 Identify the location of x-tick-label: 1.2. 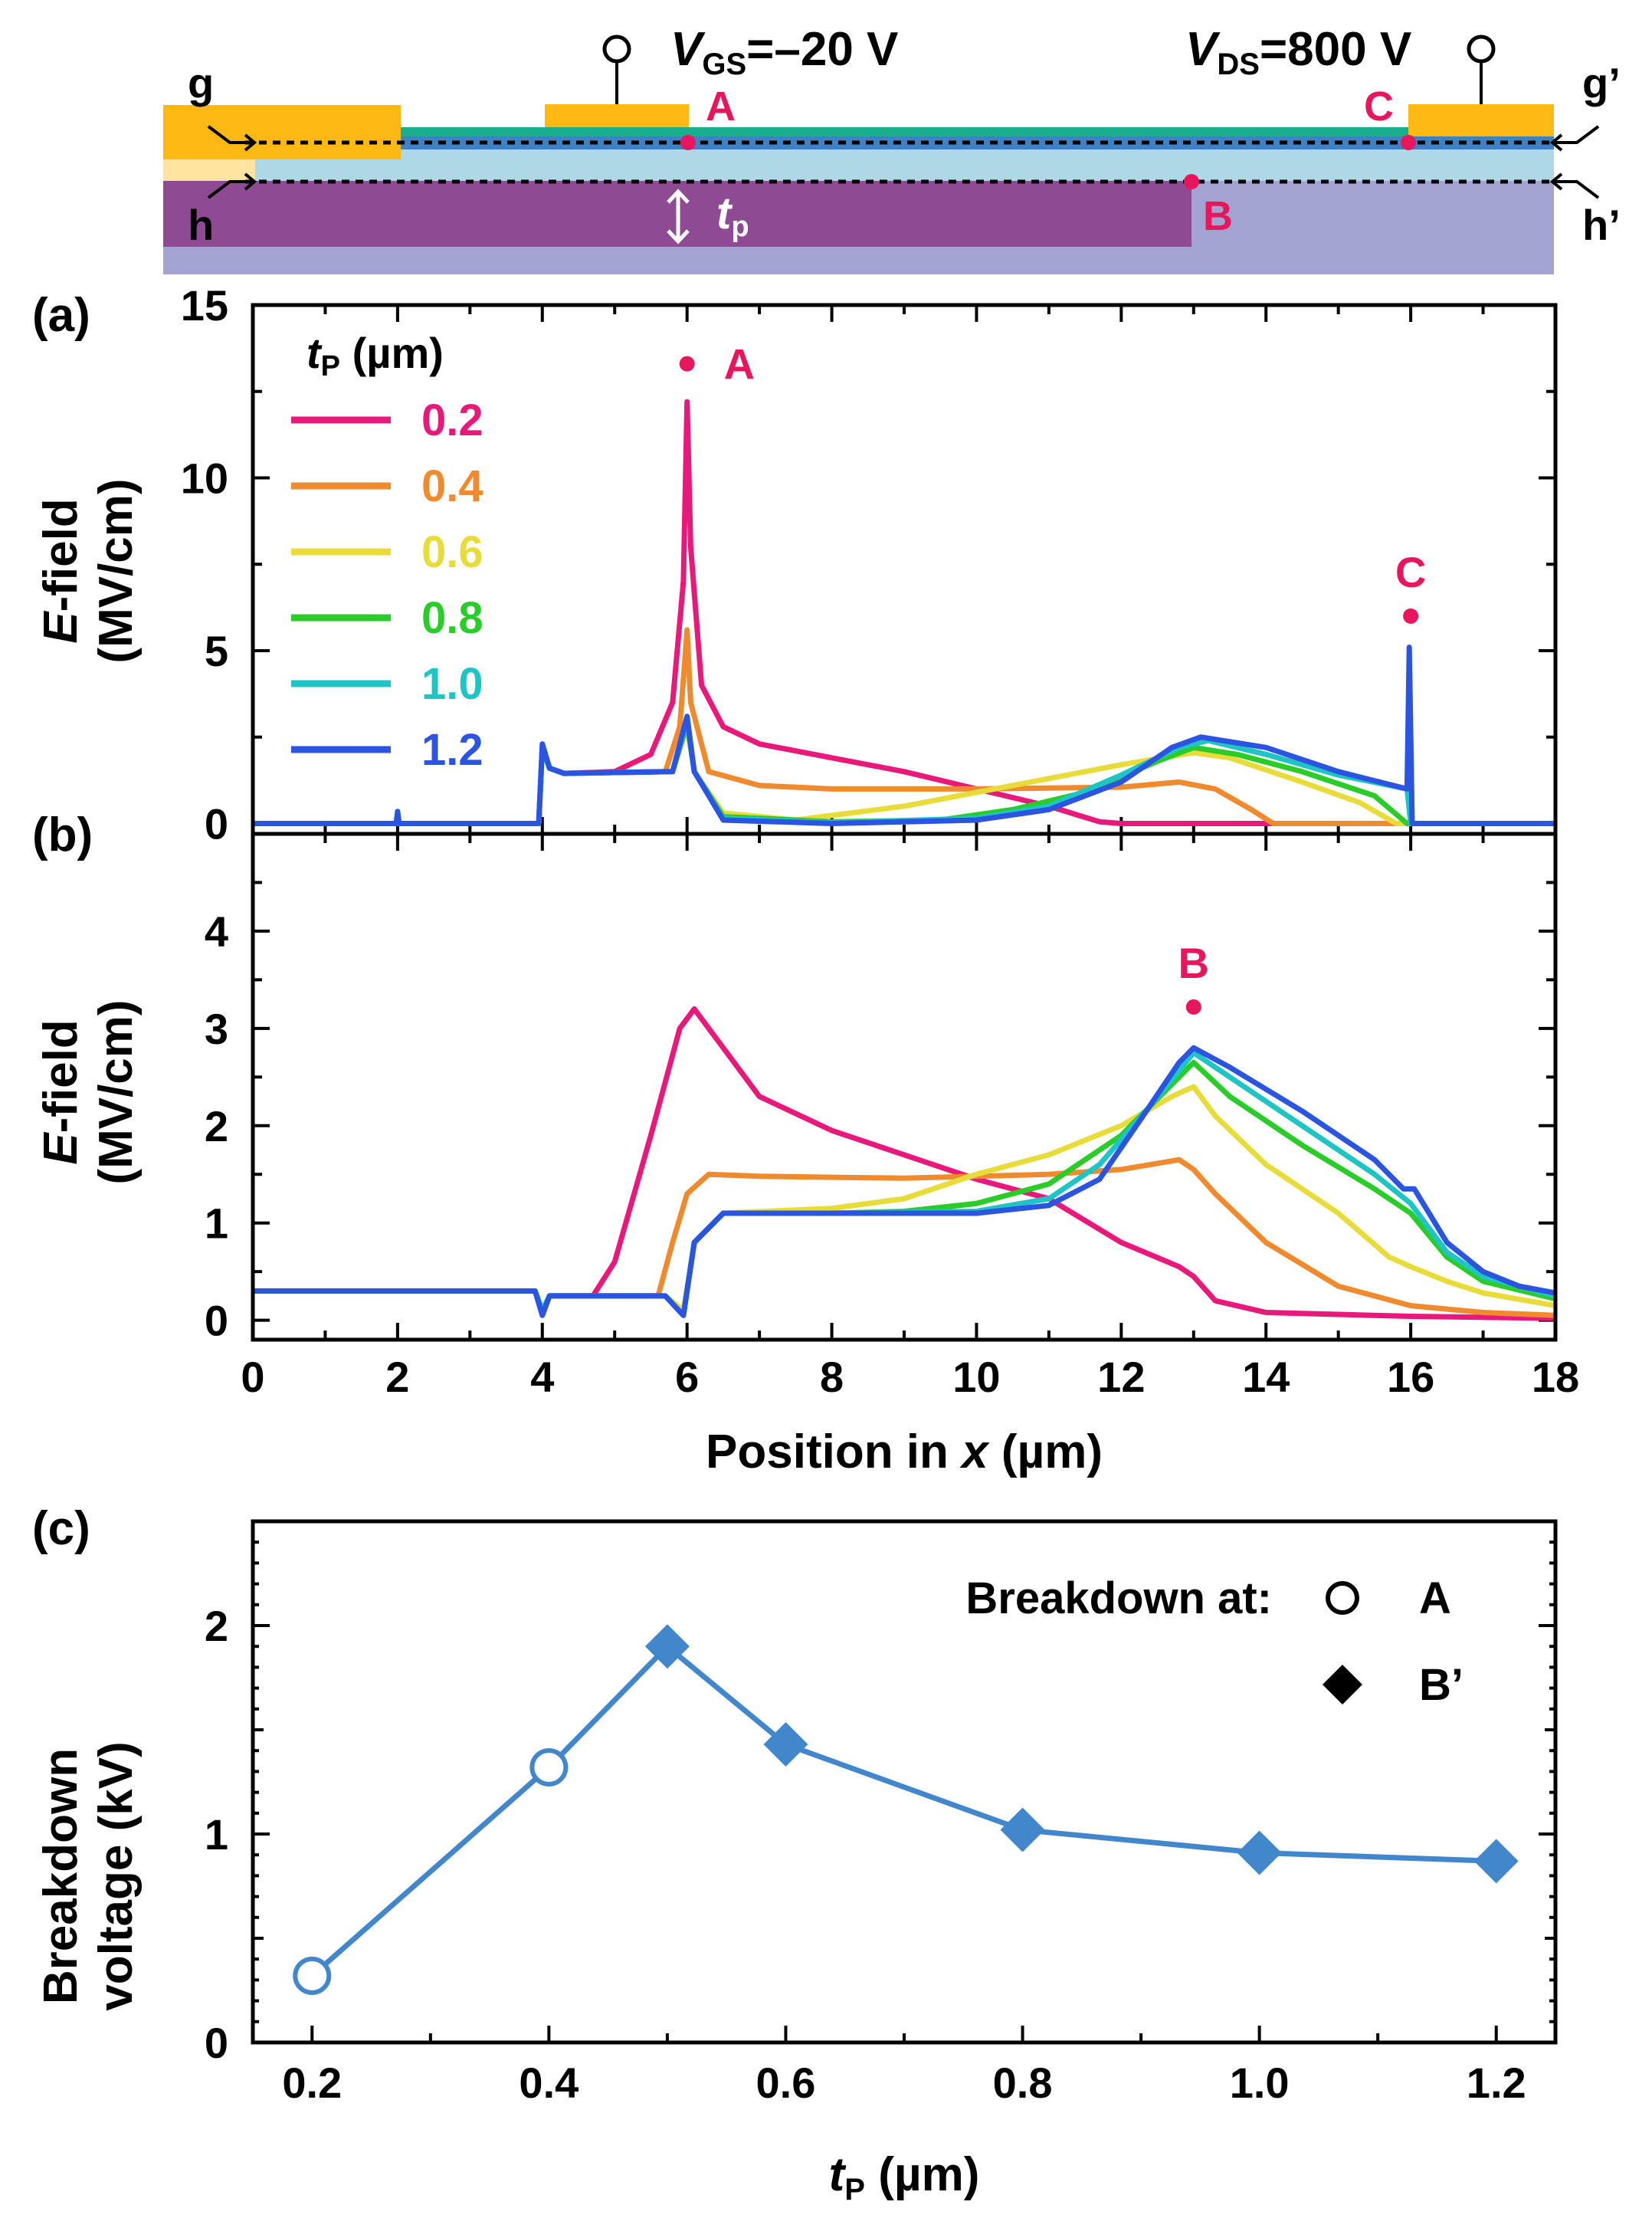
(1497, 2083).